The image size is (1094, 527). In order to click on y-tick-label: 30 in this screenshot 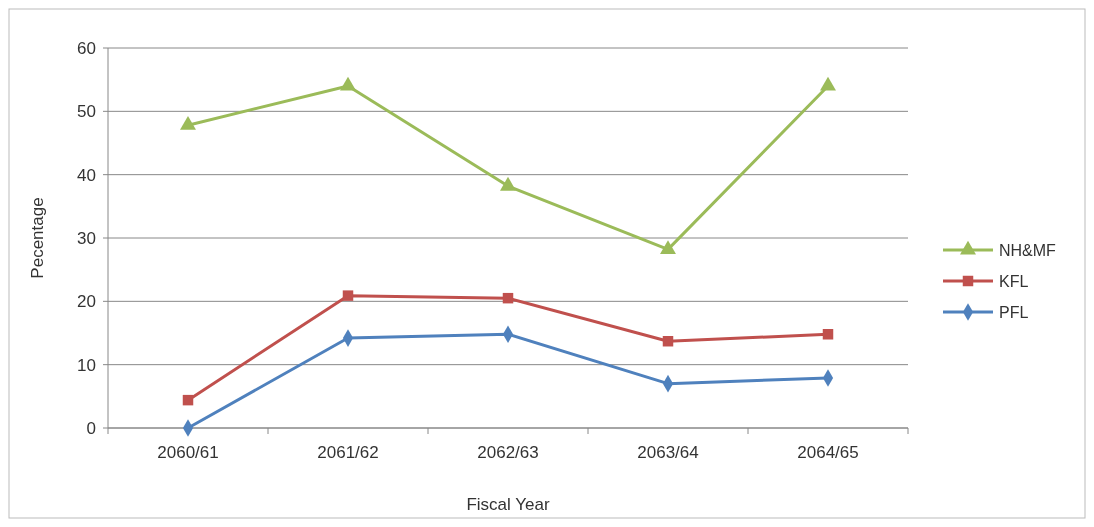, I will do `click(86, 238)`.